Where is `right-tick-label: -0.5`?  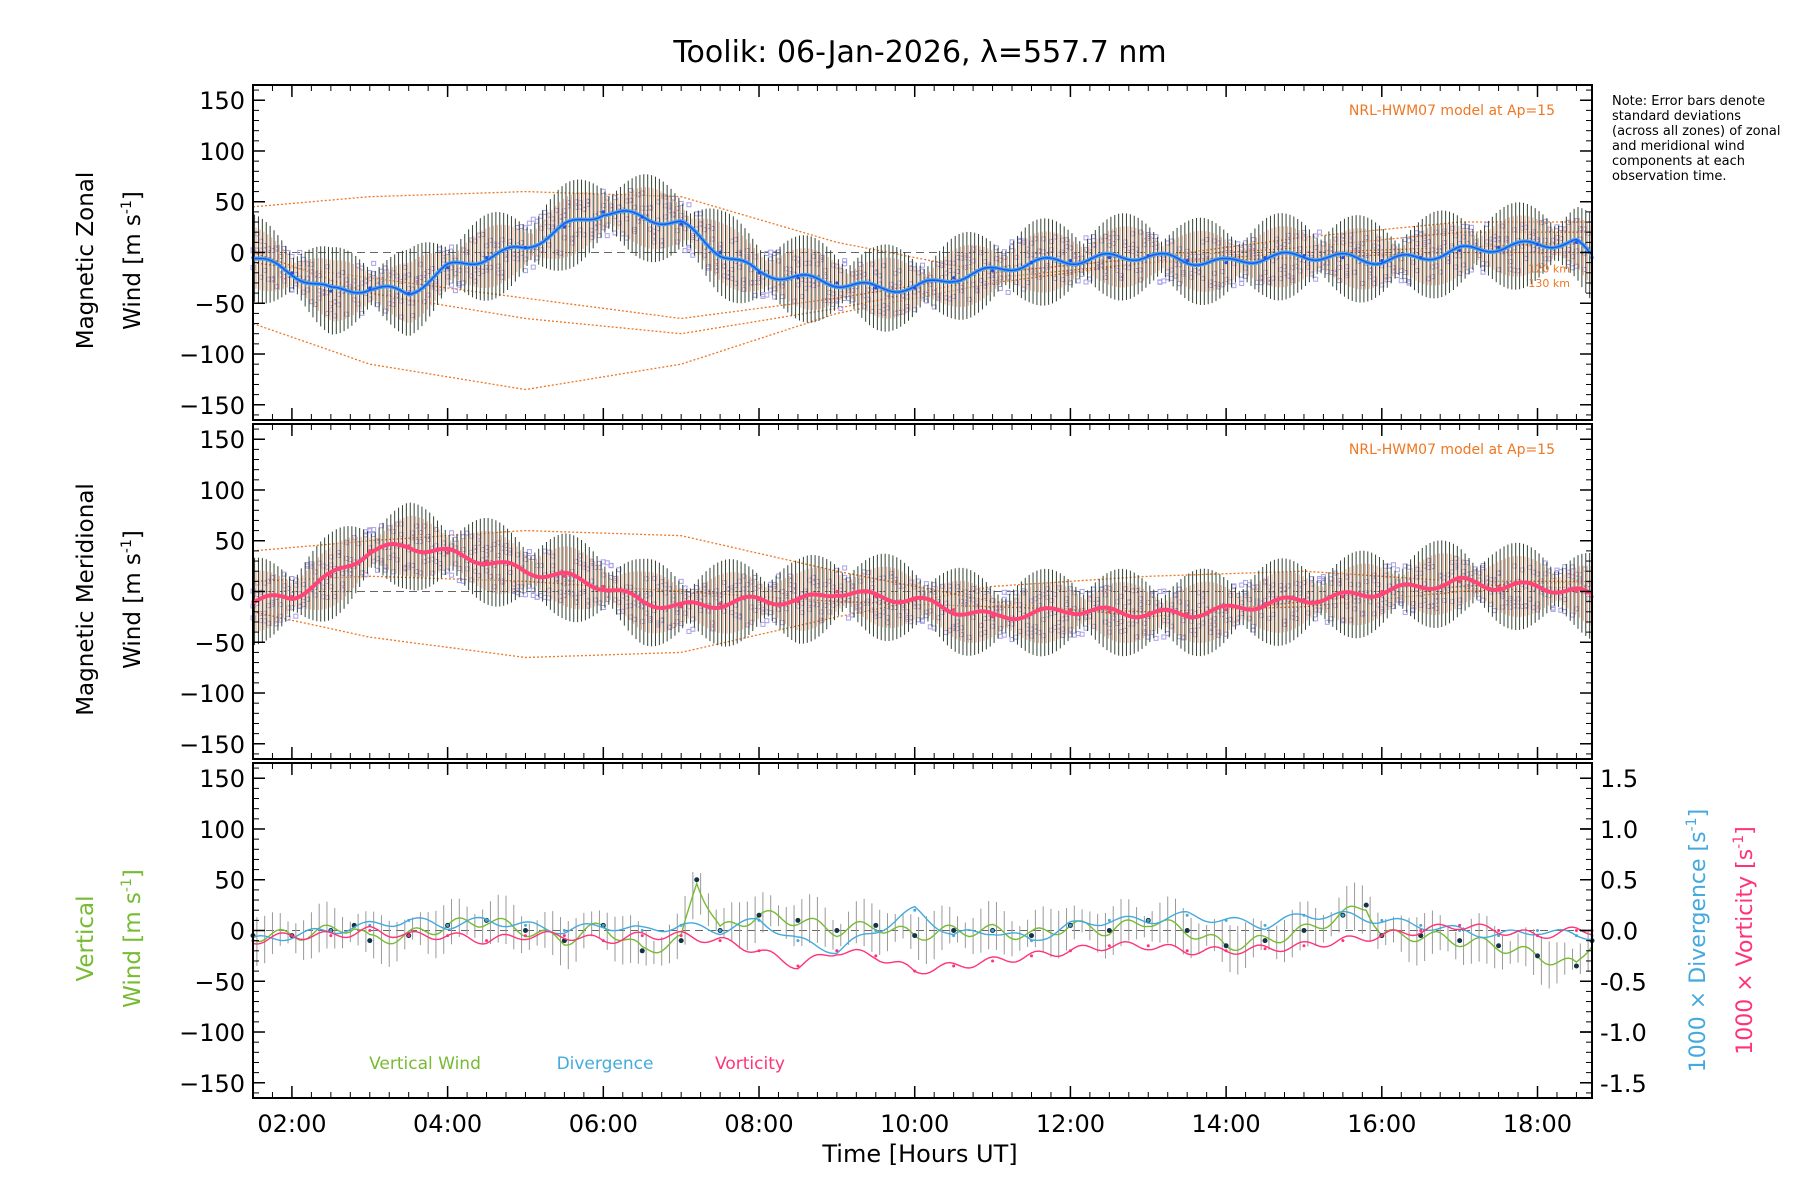
right-tick-label: -0.5 is located at coordinates (1623, 982).